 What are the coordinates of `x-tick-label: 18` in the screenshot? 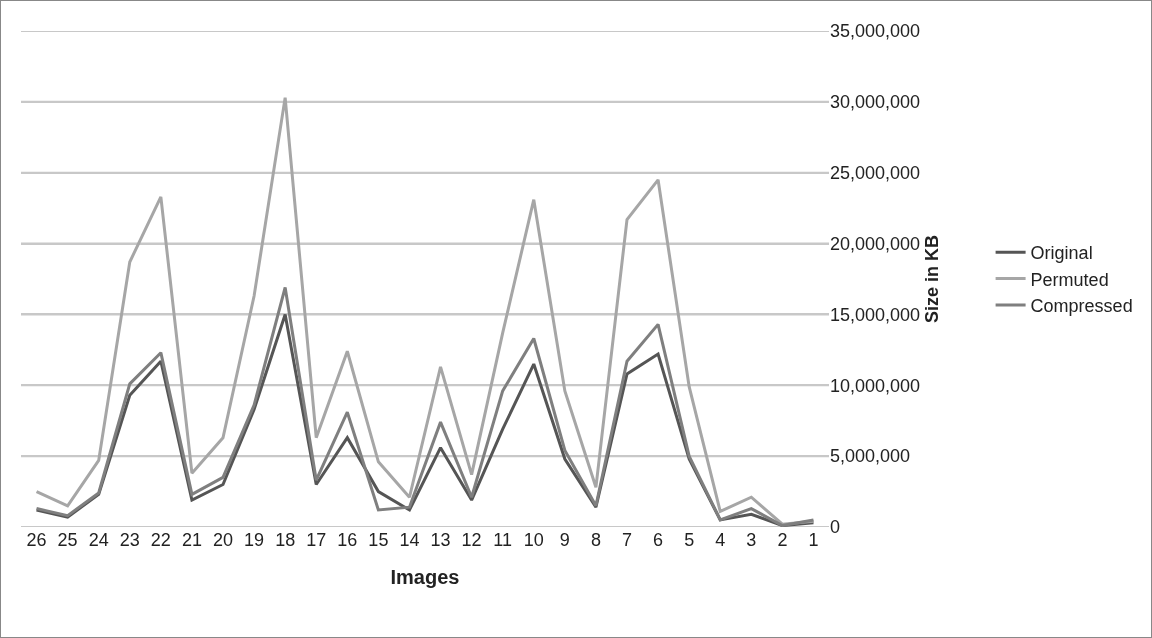 It's located at (285, 540).